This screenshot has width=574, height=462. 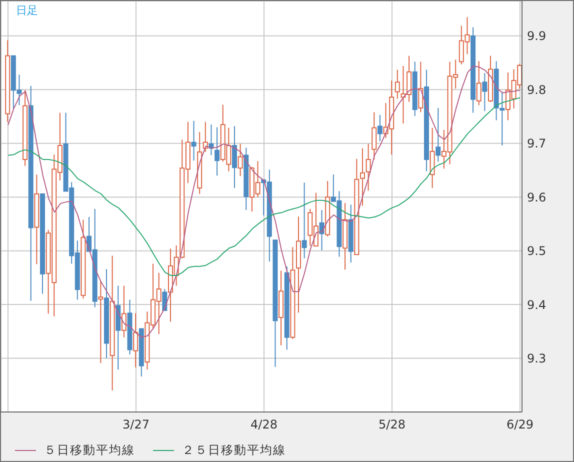 I want to click on y-tick-label: 9.6, so click(x=536, y=197).